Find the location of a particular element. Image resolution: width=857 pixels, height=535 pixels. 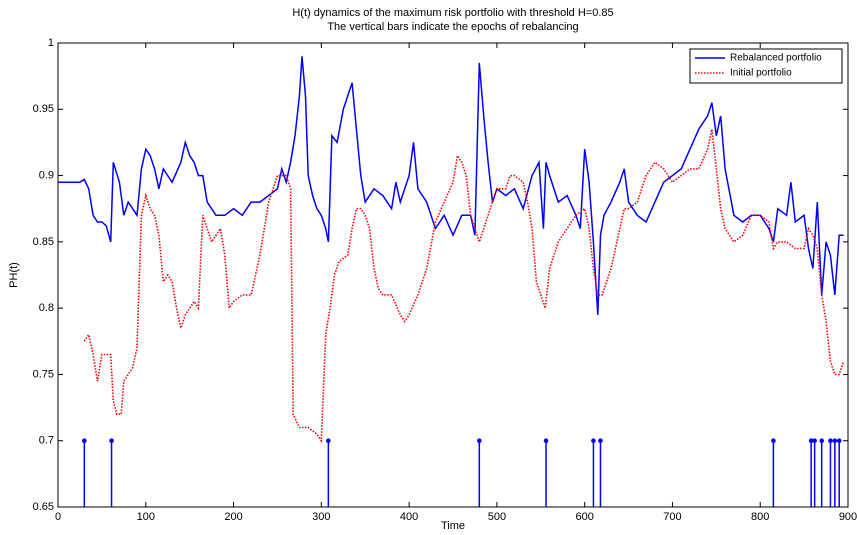

legend-box is located at coordinates (766, 66).